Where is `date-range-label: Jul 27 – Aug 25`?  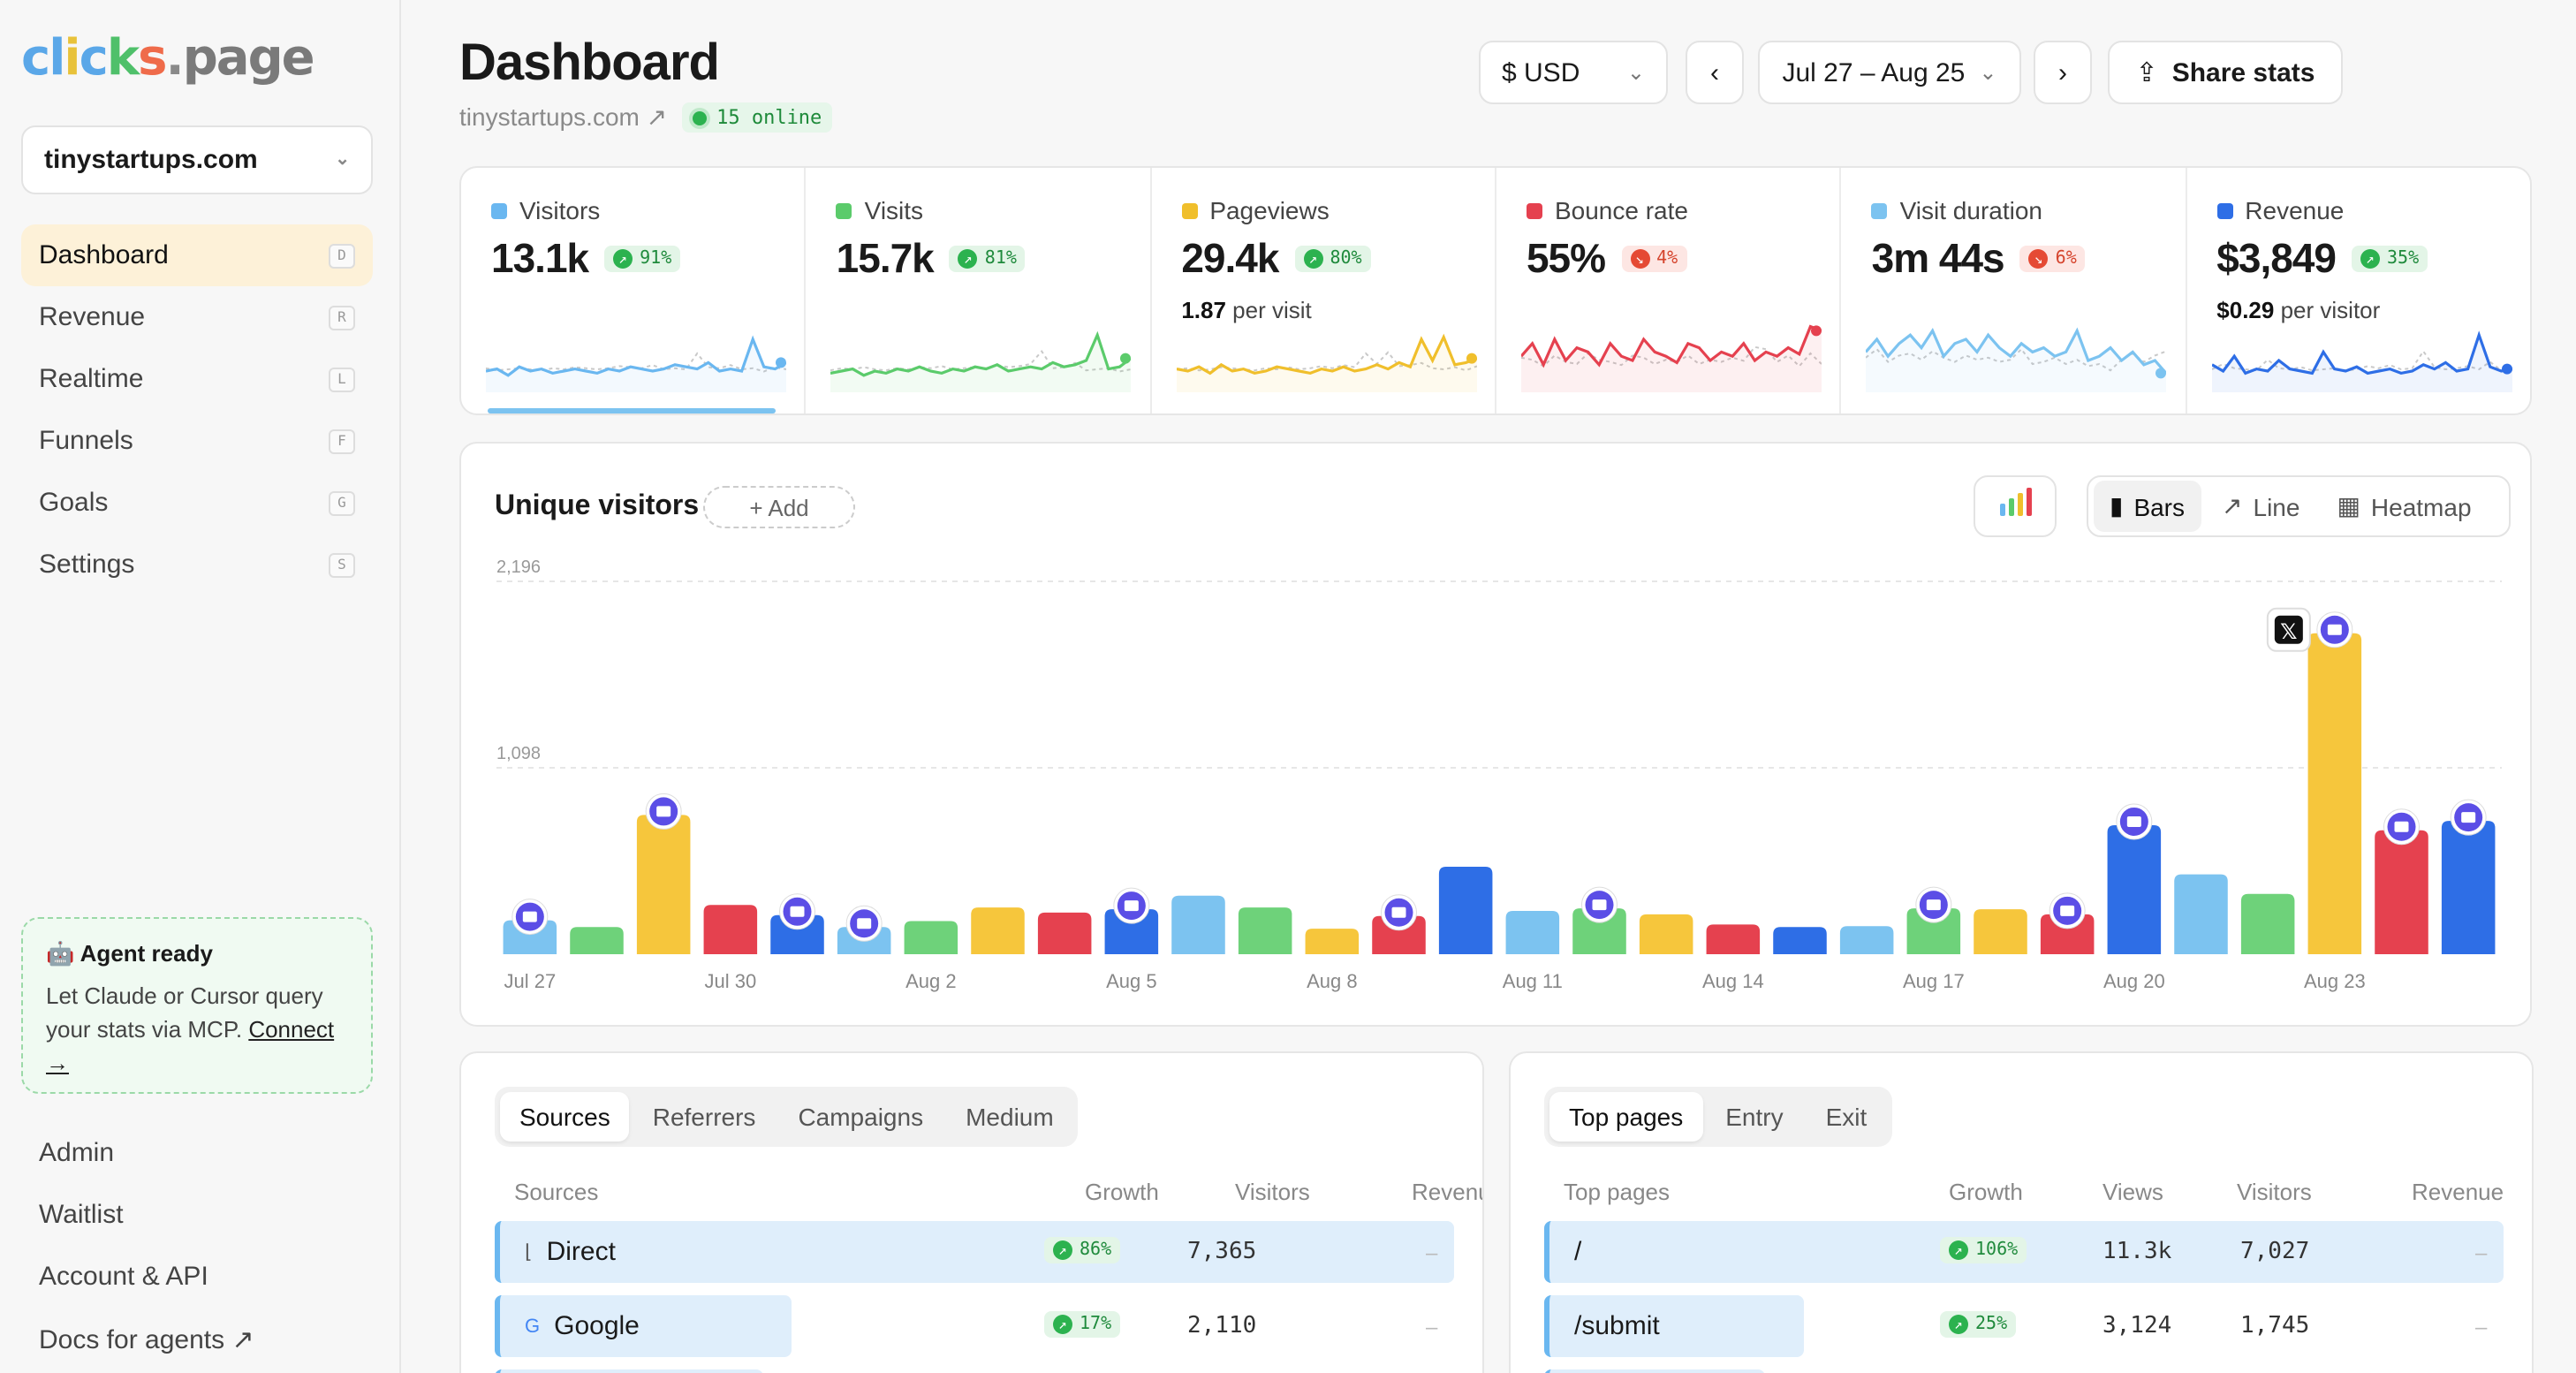 date-range-label: Jul 27 – Aug 25 is located at coordinates (1874, 72).